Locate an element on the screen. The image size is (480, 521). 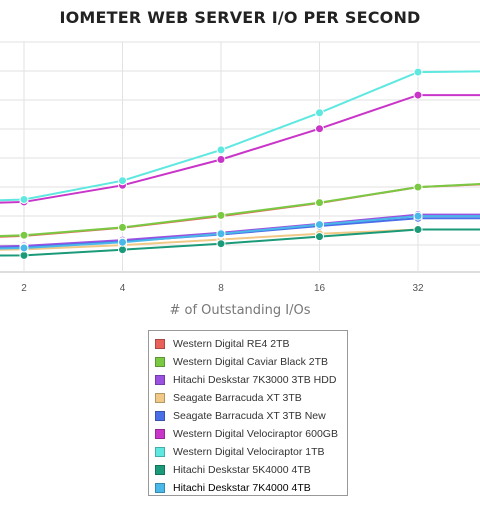
series-hitachi-deskstar-5k4000-4tb is located at coordinates (240, 242).